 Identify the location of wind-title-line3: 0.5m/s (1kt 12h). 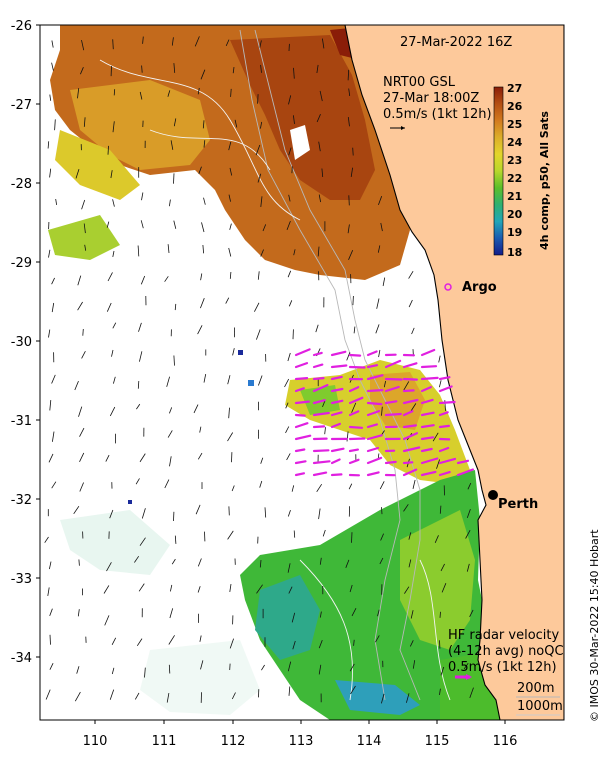
(437, 114).